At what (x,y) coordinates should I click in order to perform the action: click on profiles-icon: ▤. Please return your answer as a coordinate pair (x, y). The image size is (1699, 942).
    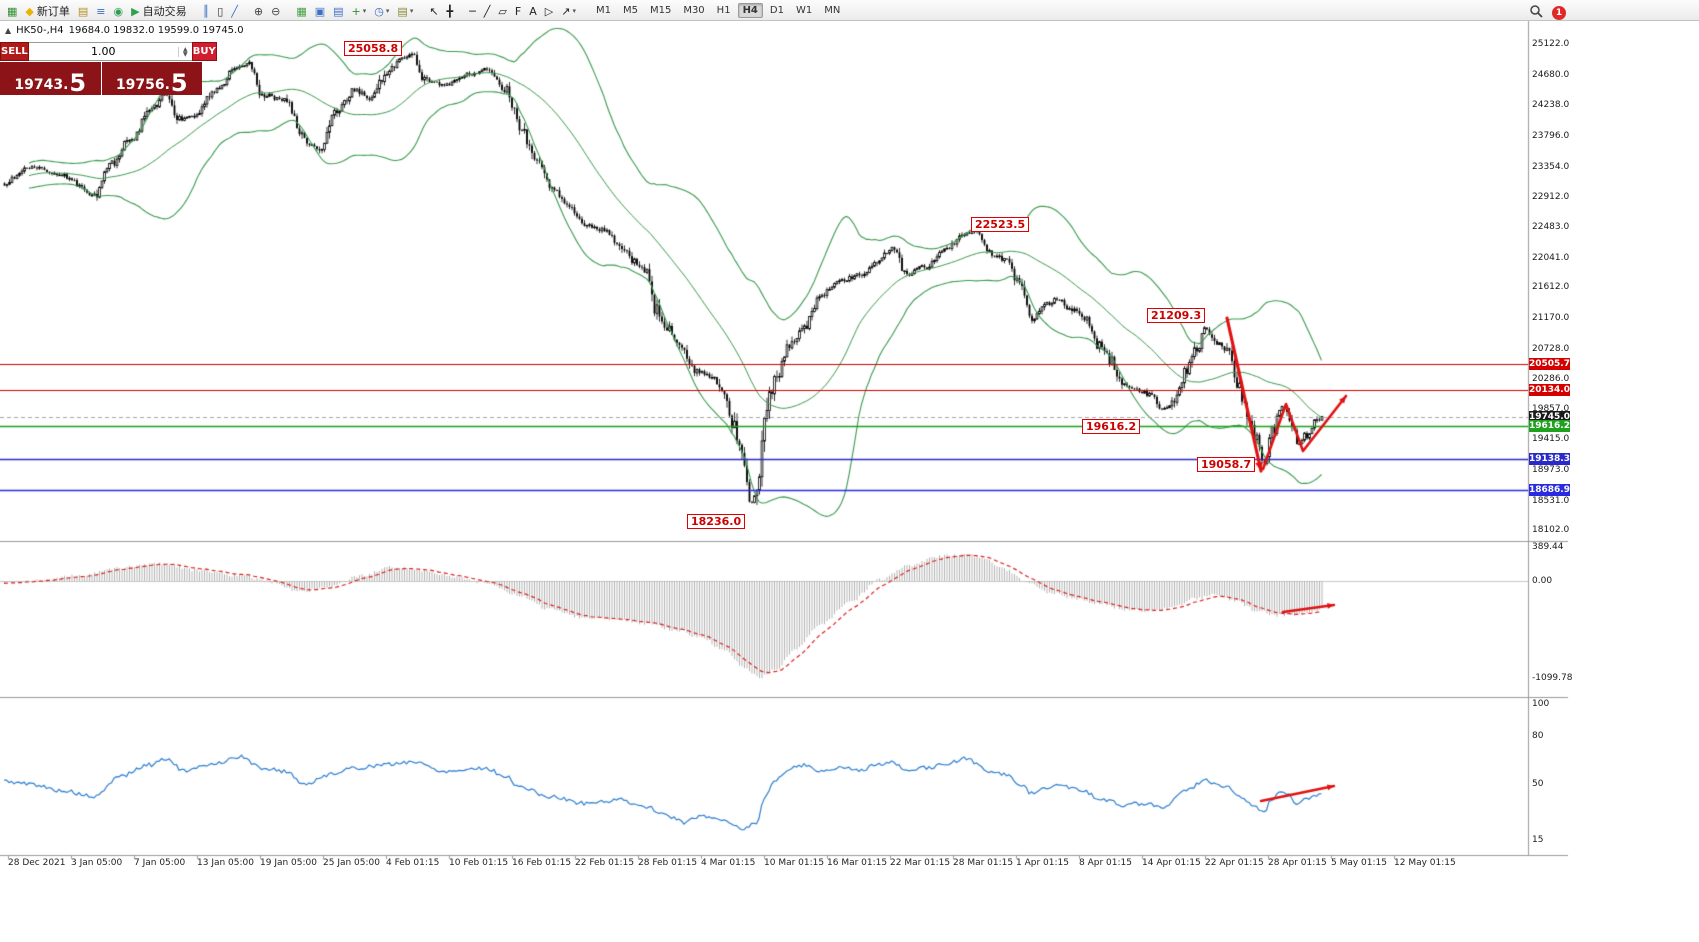
    Looking at the image, I should click on (83, 11).